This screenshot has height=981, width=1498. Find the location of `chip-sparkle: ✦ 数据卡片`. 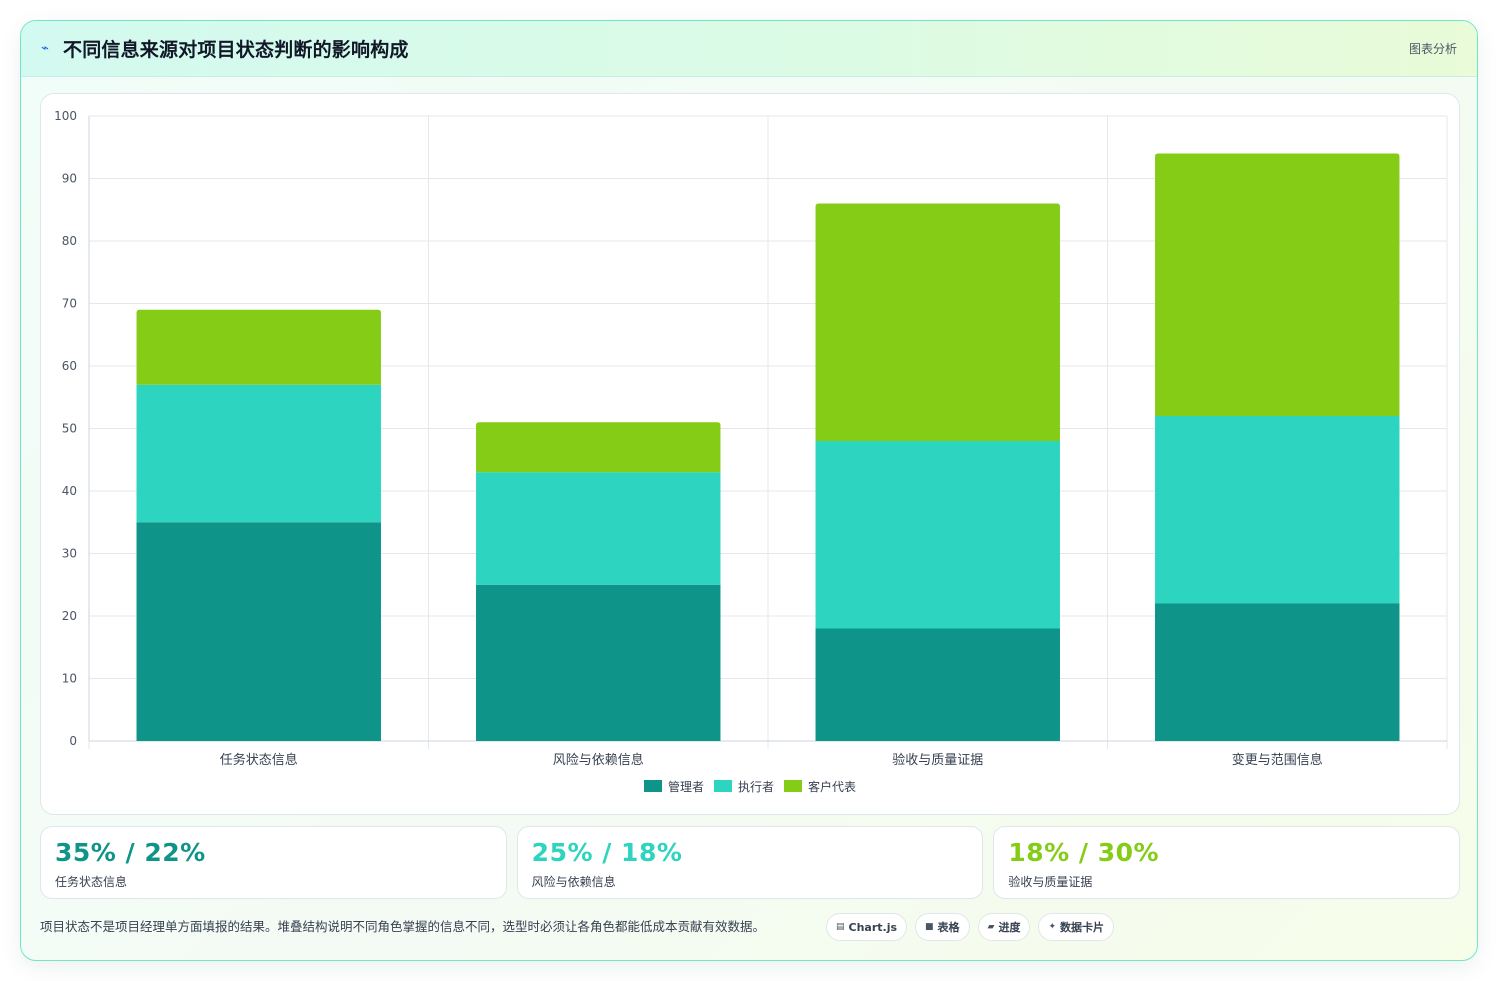

chip-sparkle: ✦ 数据卡片 is located at coordinates (1076, 927).